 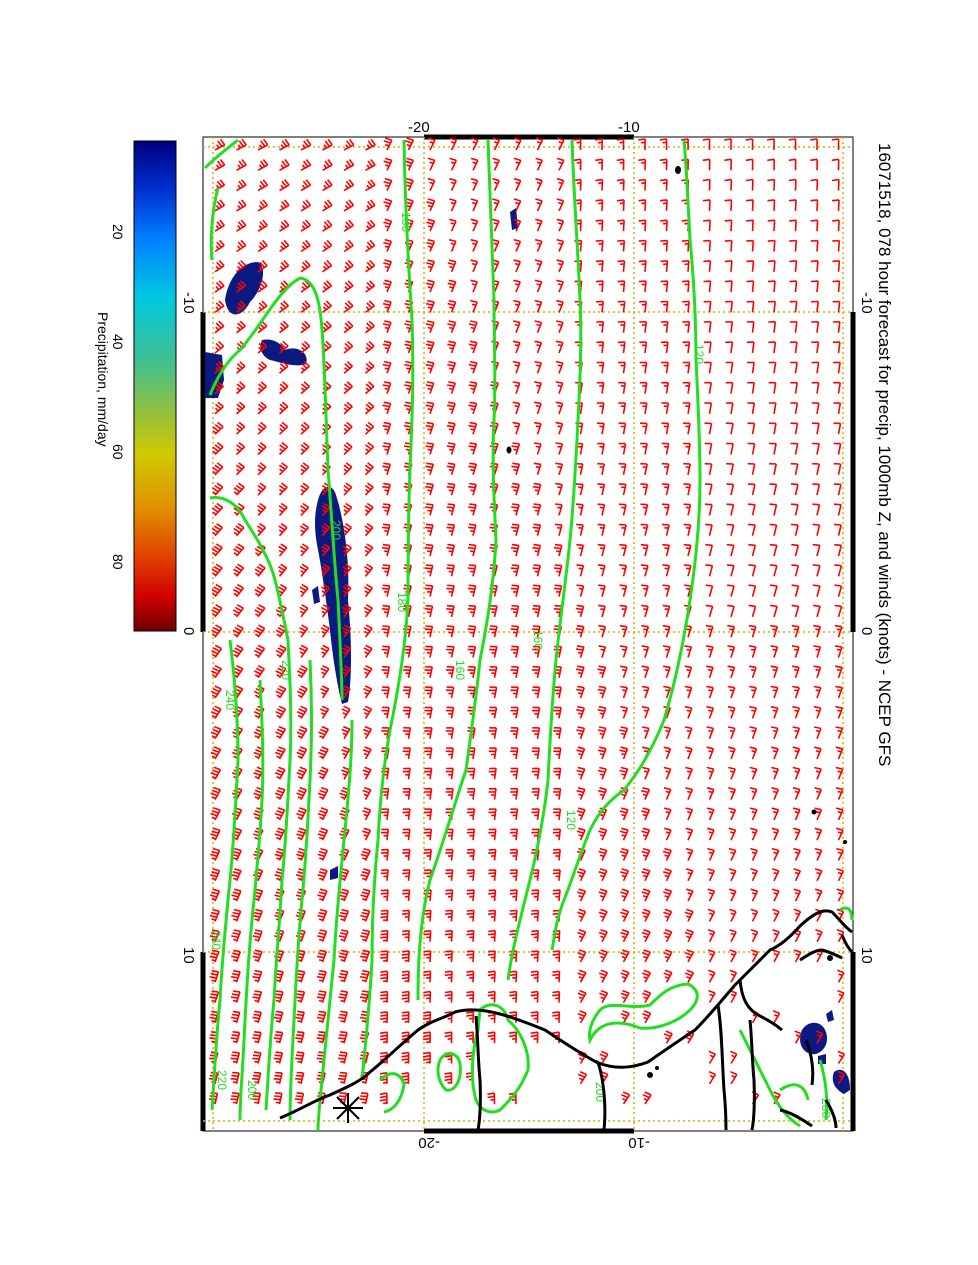 What do you see at coordinates (188, 955) in the screenshot?
I see `lon-tick-left: 10` at bounding box center [188, 955].